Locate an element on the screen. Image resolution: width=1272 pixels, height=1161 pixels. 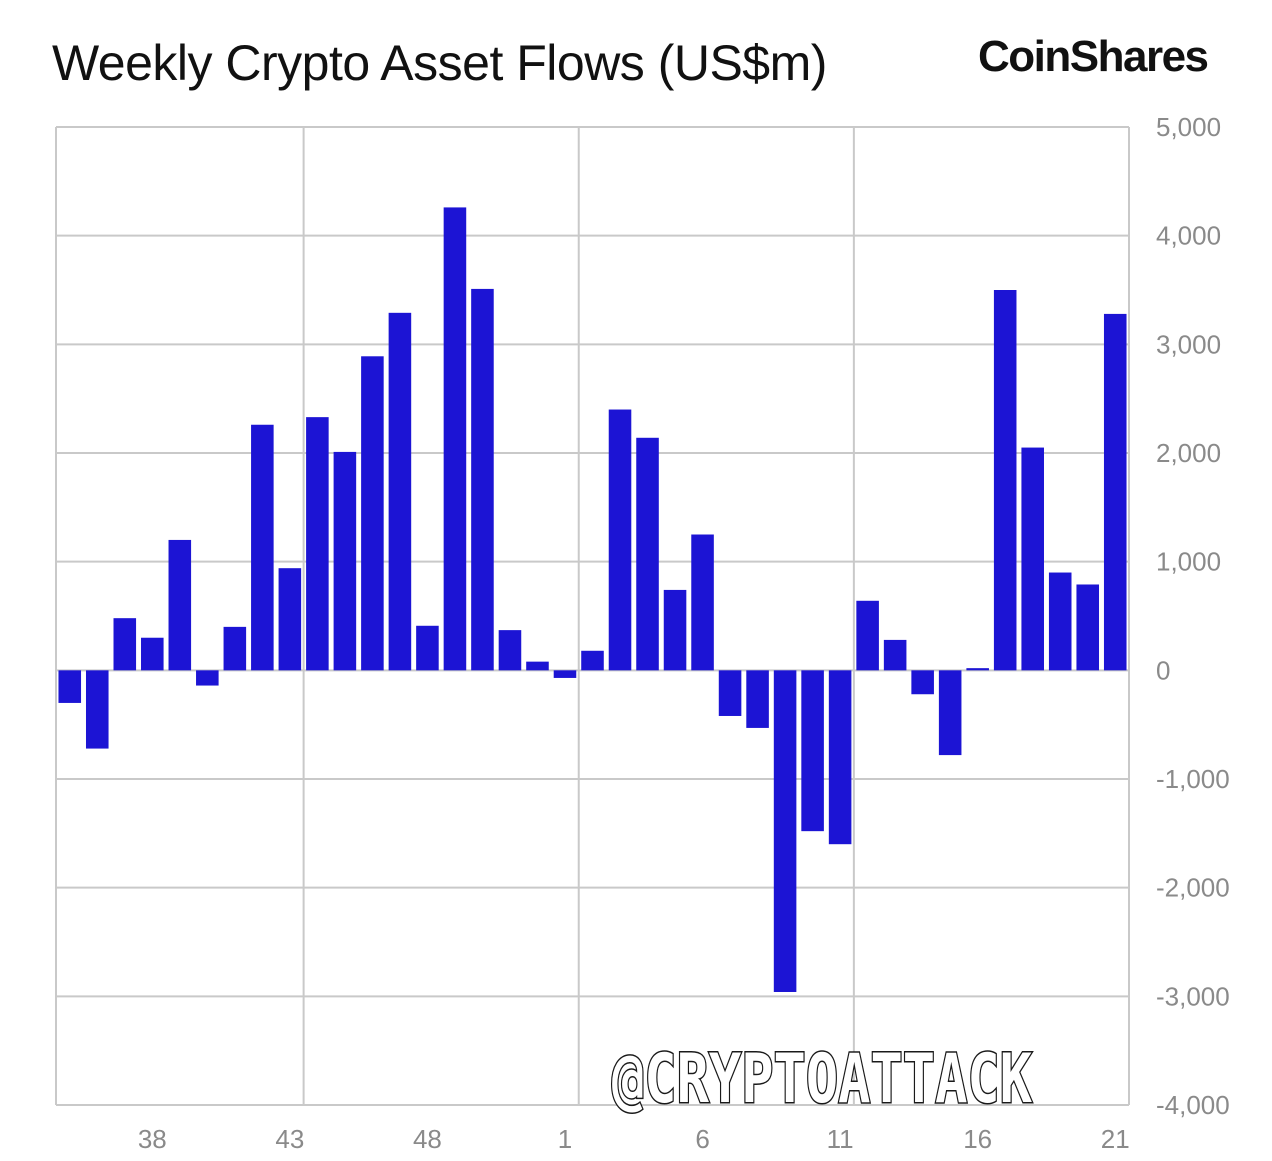
x-tick-label: 38 is located at coordinates (152, 1139).